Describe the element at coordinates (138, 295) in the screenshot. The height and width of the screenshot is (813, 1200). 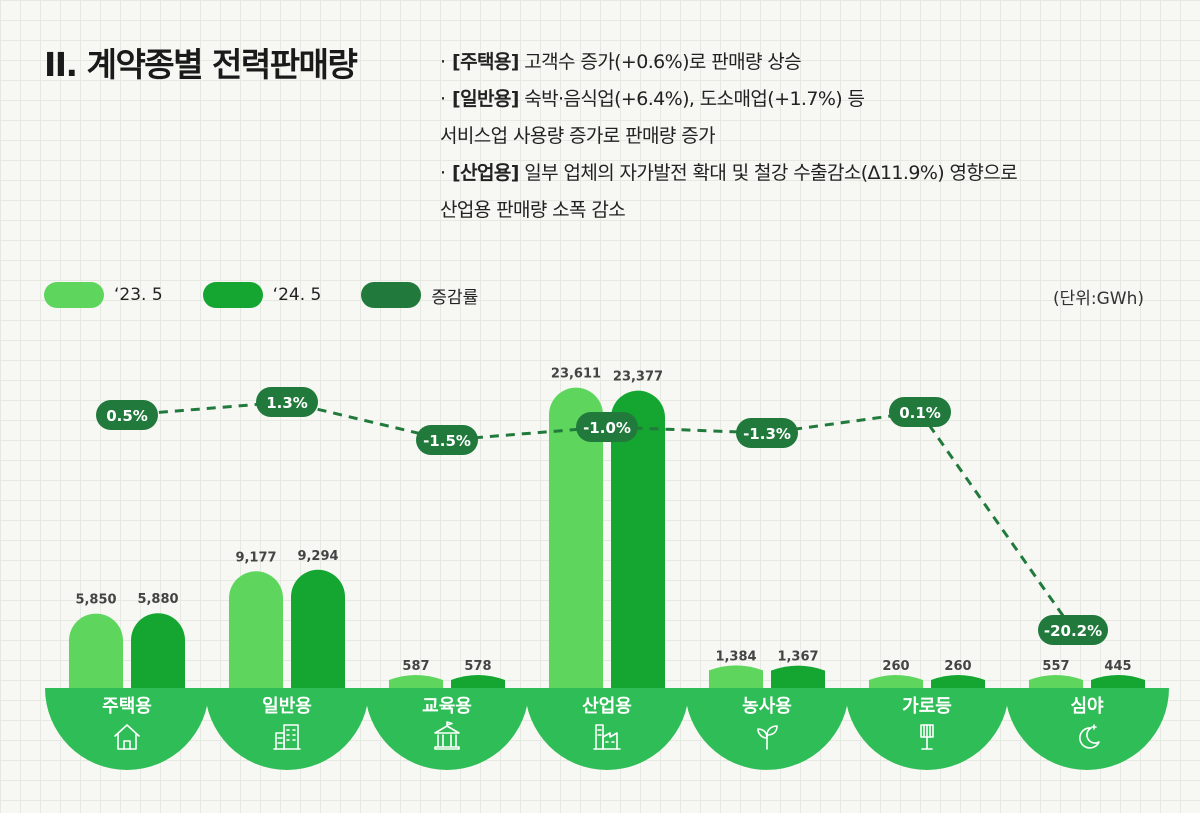
I see `legend-label: ‘23. 5` at that location.